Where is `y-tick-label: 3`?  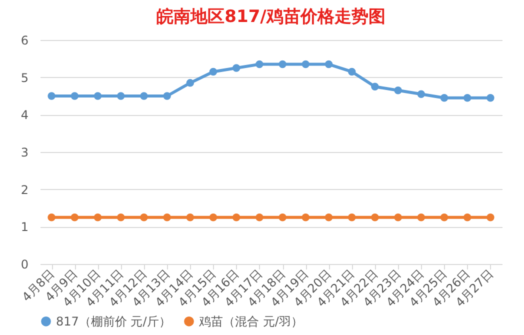 y-tick-label: 3 is located at coordinates (24, 153).